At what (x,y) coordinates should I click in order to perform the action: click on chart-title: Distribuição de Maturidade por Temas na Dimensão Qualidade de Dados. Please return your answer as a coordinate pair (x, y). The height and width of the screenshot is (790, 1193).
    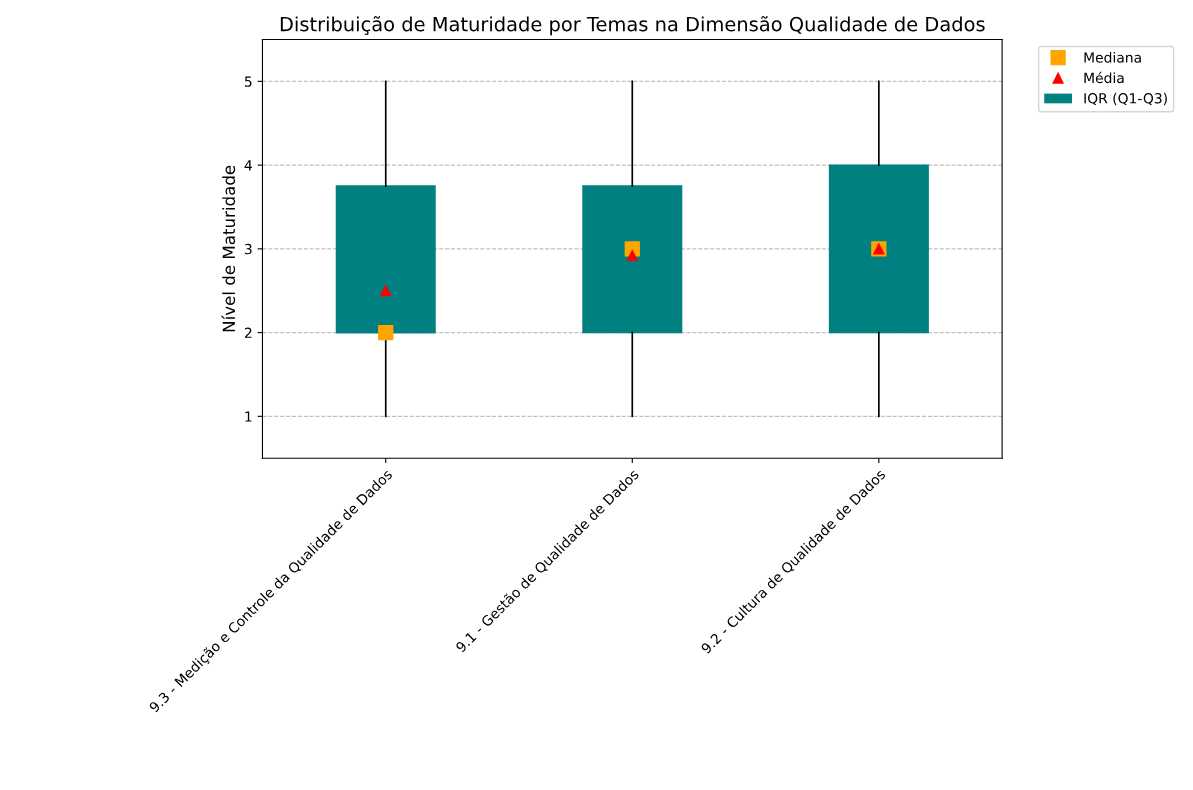
    Looking at the image, I should click on (632, 26).